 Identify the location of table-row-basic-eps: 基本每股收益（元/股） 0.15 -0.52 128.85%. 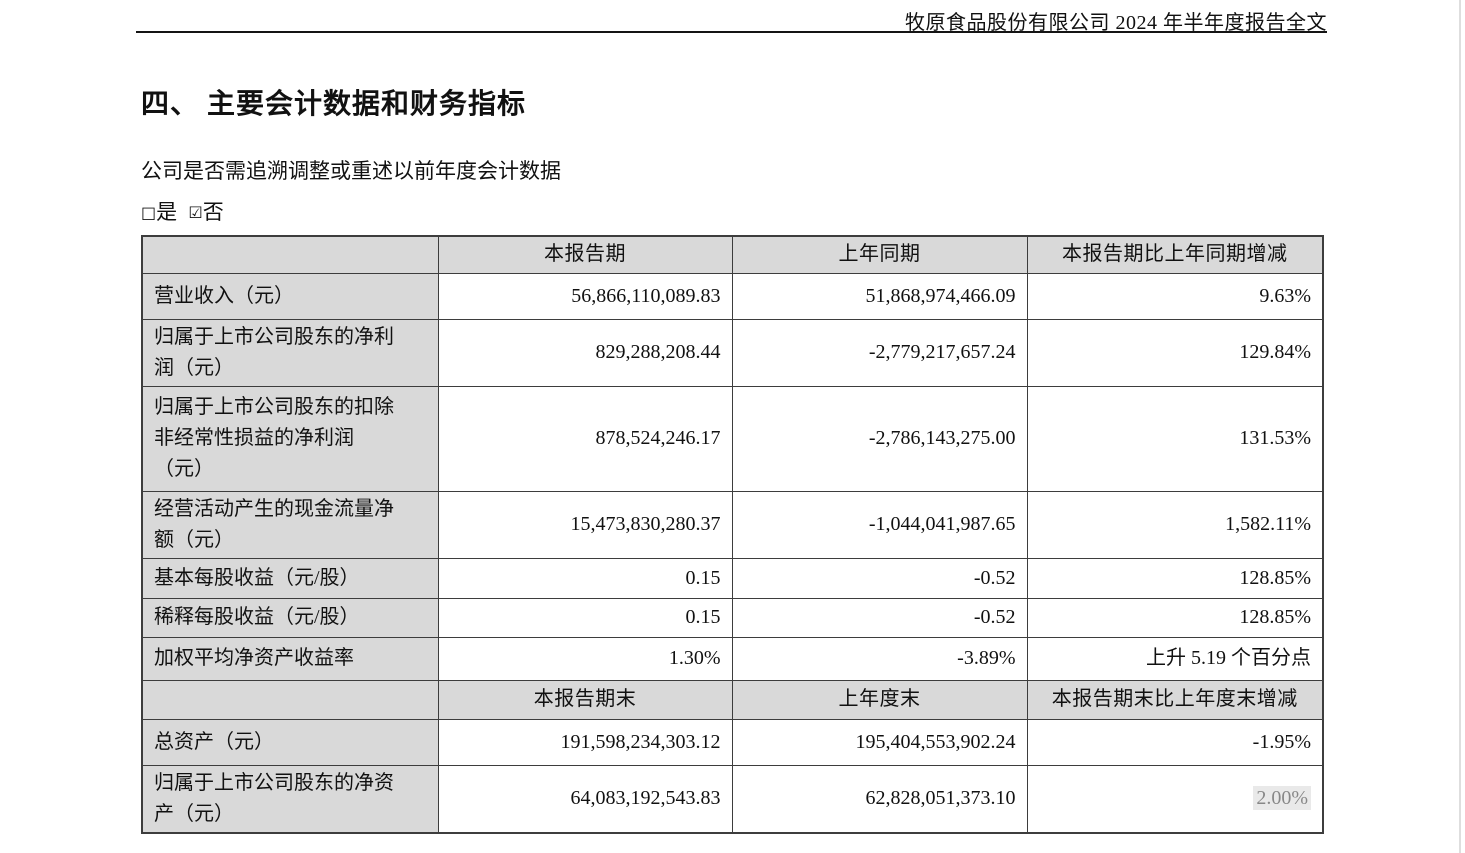
(732, 578).